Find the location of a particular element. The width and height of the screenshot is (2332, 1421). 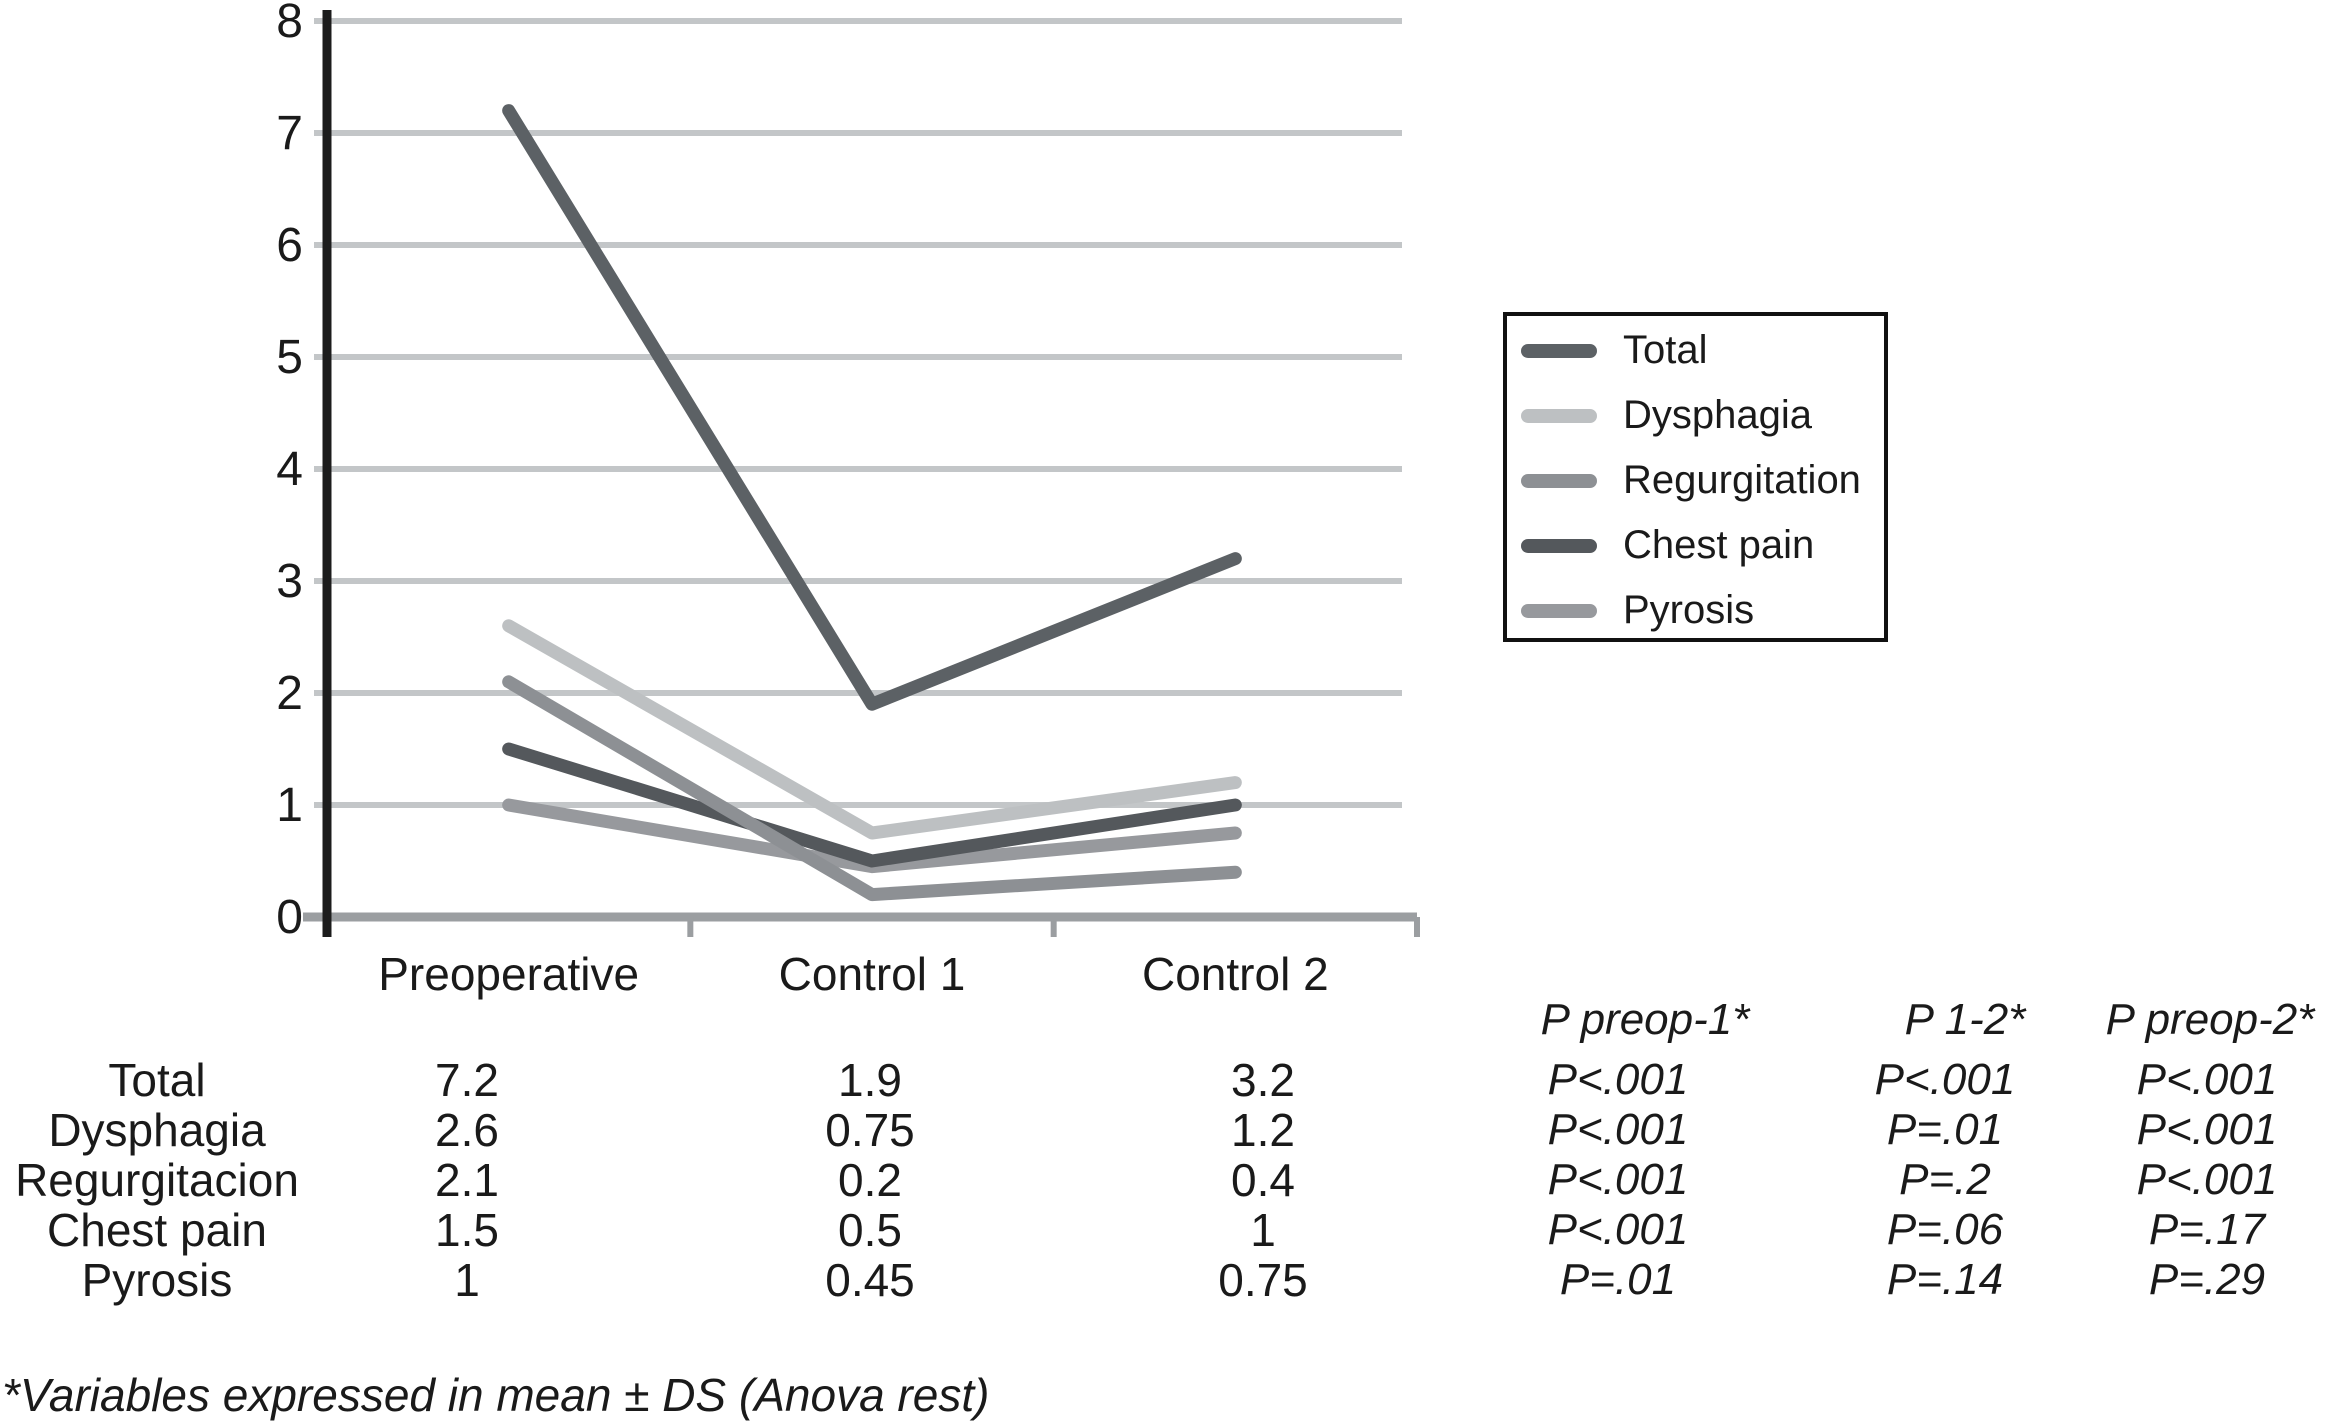

table-row-label: Chest pain is located at coordinates (157, 1230).